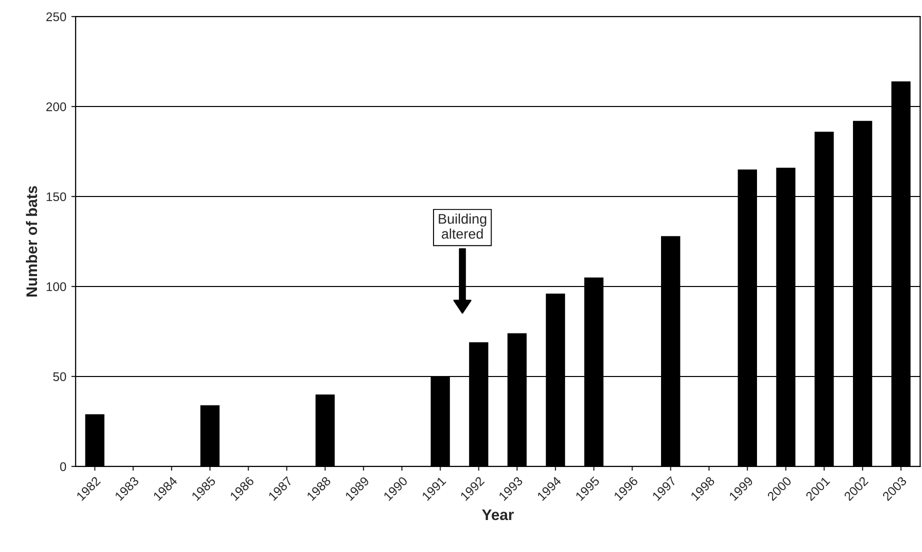 The image size is (922, 552). What do you see at coordinates (59, 377) in the screenshot?
I see `y-tick-label: 50` at bounding box center [59, 377].